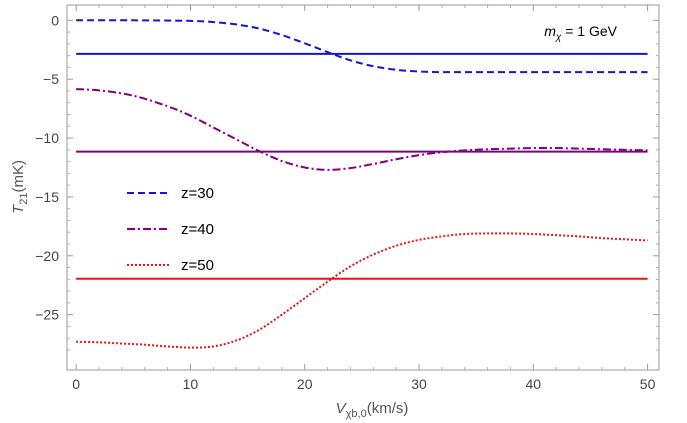 The image size is (687, 423). I want to click on y-axis-label: T21(mK), so click(20, 187).